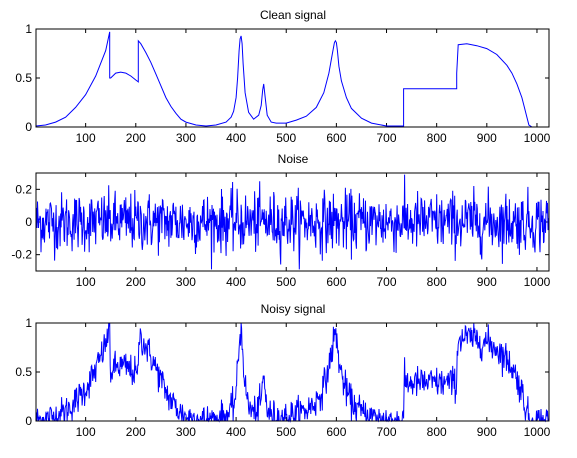 This screenshot has width=577, height=458. What do you see at coordinates (86, 432) in the screenshot?
I see `x-tick-label-noisy-signal: 100` at bounding box center [86, 432].